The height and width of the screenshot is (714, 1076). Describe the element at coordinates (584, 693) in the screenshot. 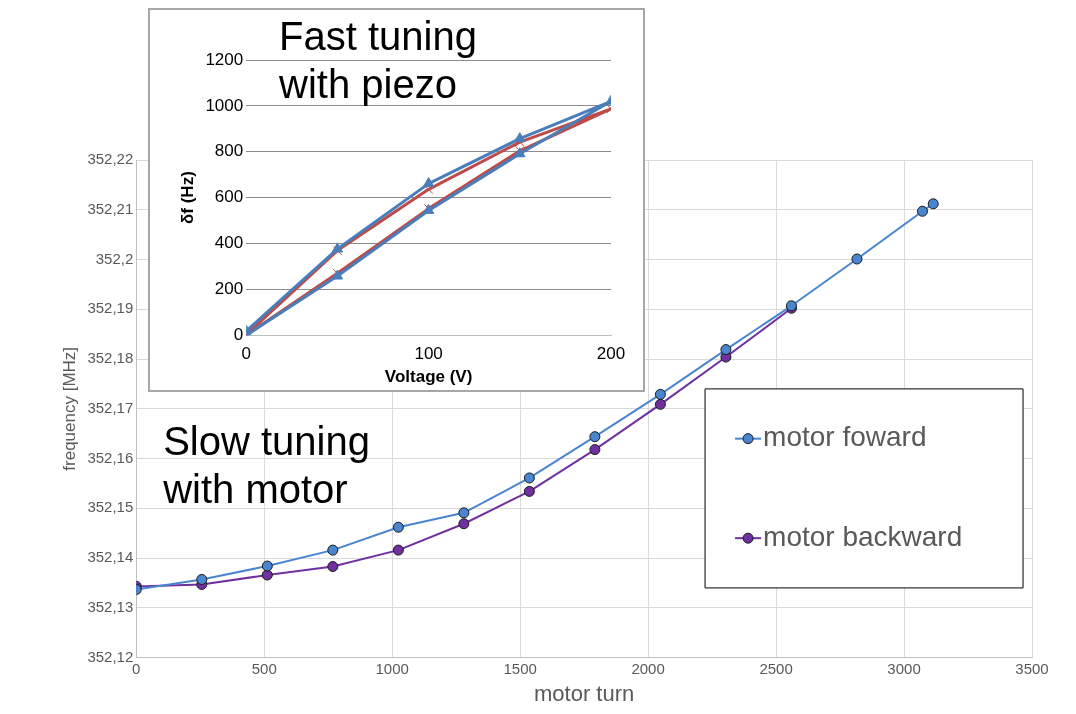

I see `x-axis-title: motor turn` at that location.